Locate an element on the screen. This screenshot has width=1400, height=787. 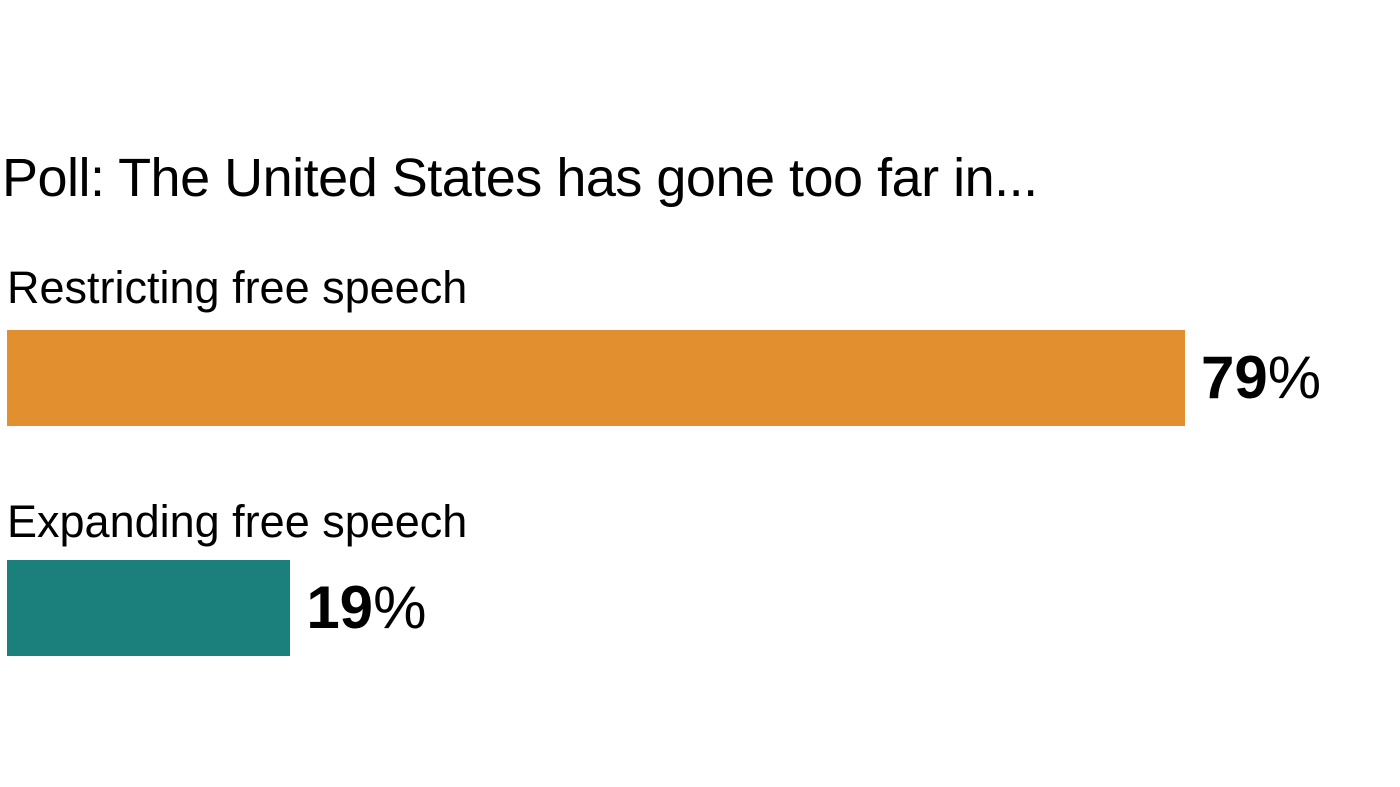
bar-restricting is located at coordinates (596, 378).